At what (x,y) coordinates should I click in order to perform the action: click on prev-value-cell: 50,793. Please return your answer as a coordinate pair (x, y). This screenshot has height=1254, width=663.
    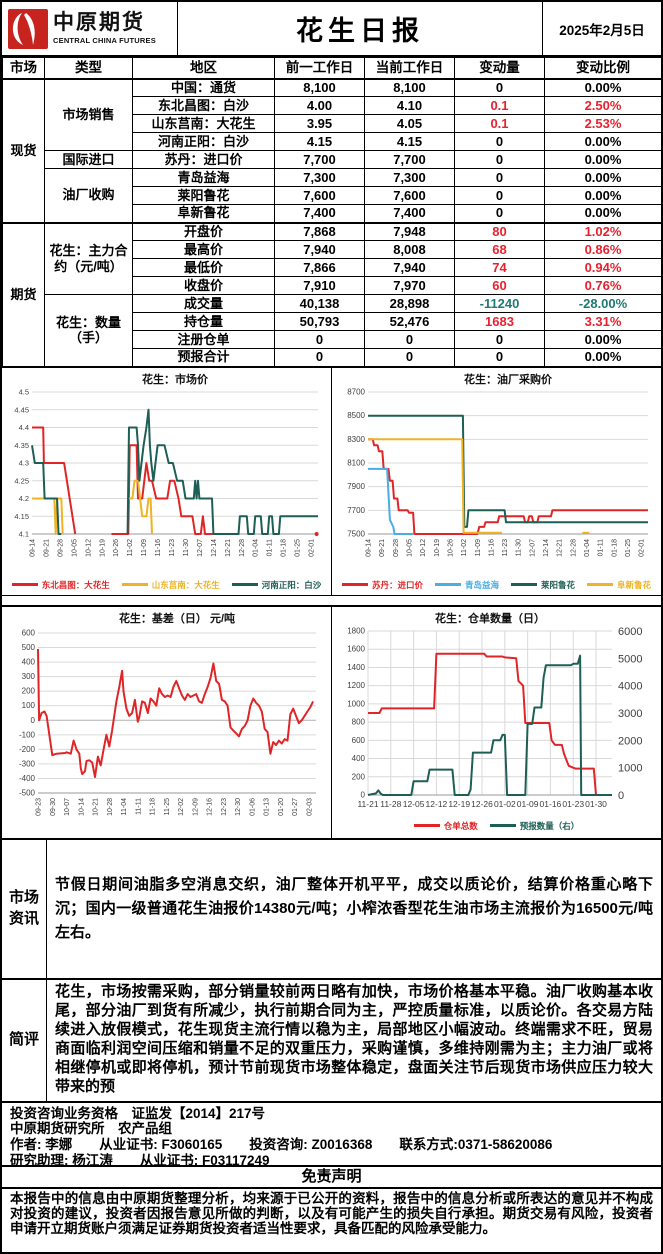
    Looking at the image, I should click on (319, 321).